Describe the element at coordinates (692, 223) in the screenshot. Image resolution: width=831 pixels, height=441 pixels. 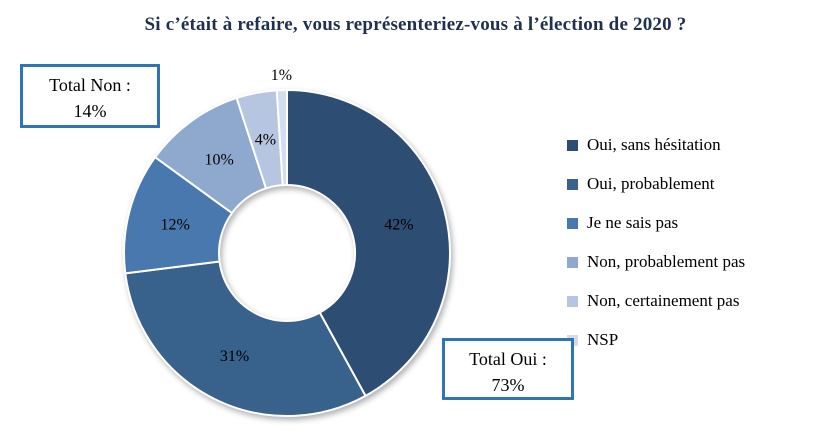
I see `legend-item-3: Je ne sais pas` at that location.